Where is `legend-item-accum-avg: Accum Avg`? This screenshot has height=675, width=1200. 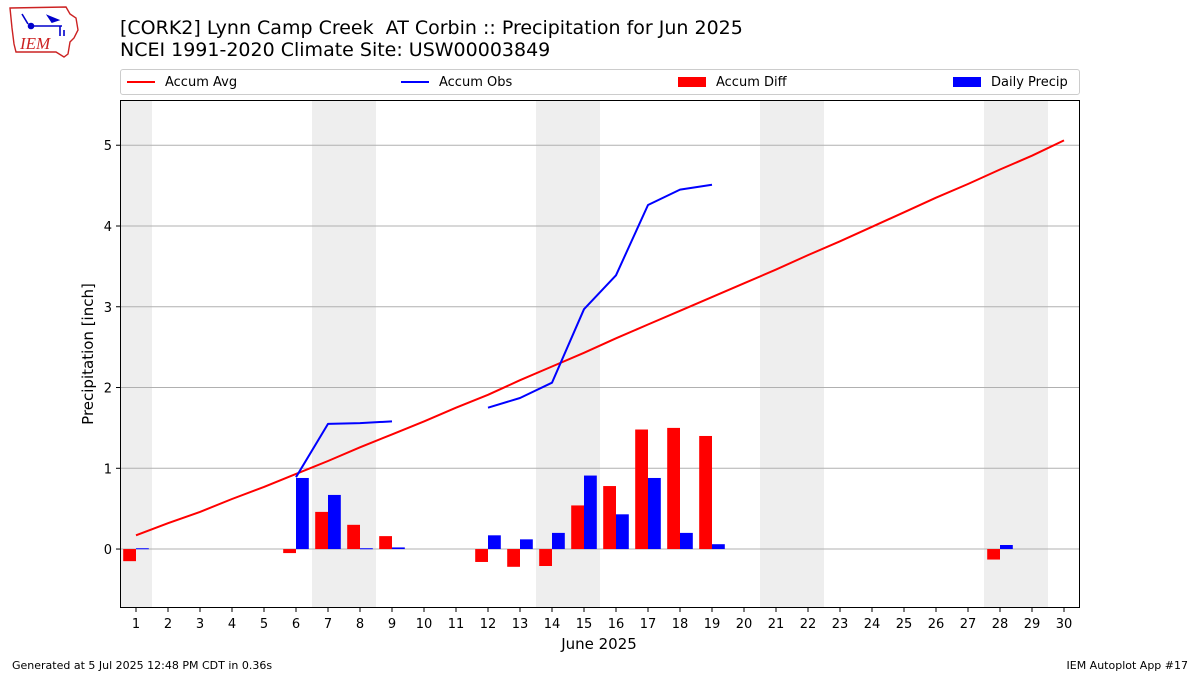 legend-item-accum-avg: Accum Avg is located at coordinates (182, 82).